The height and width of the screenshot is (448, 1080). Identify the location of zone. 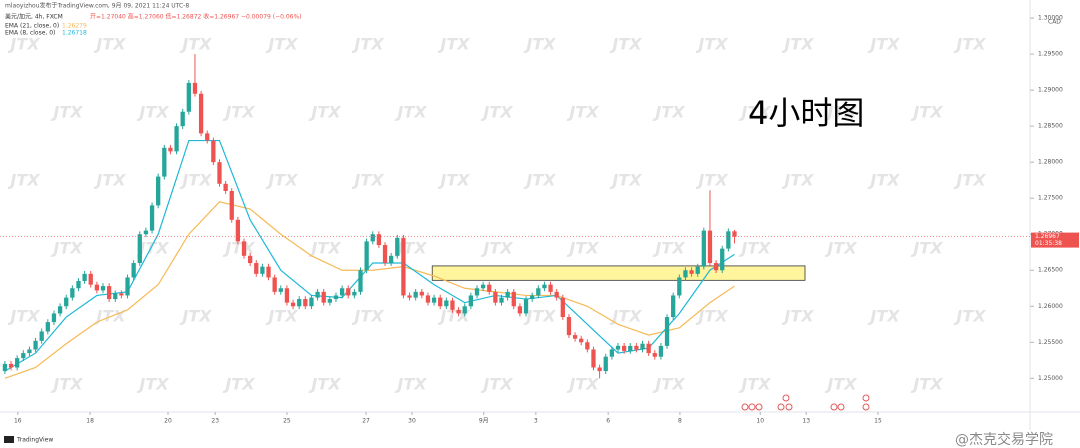
(618, 273).